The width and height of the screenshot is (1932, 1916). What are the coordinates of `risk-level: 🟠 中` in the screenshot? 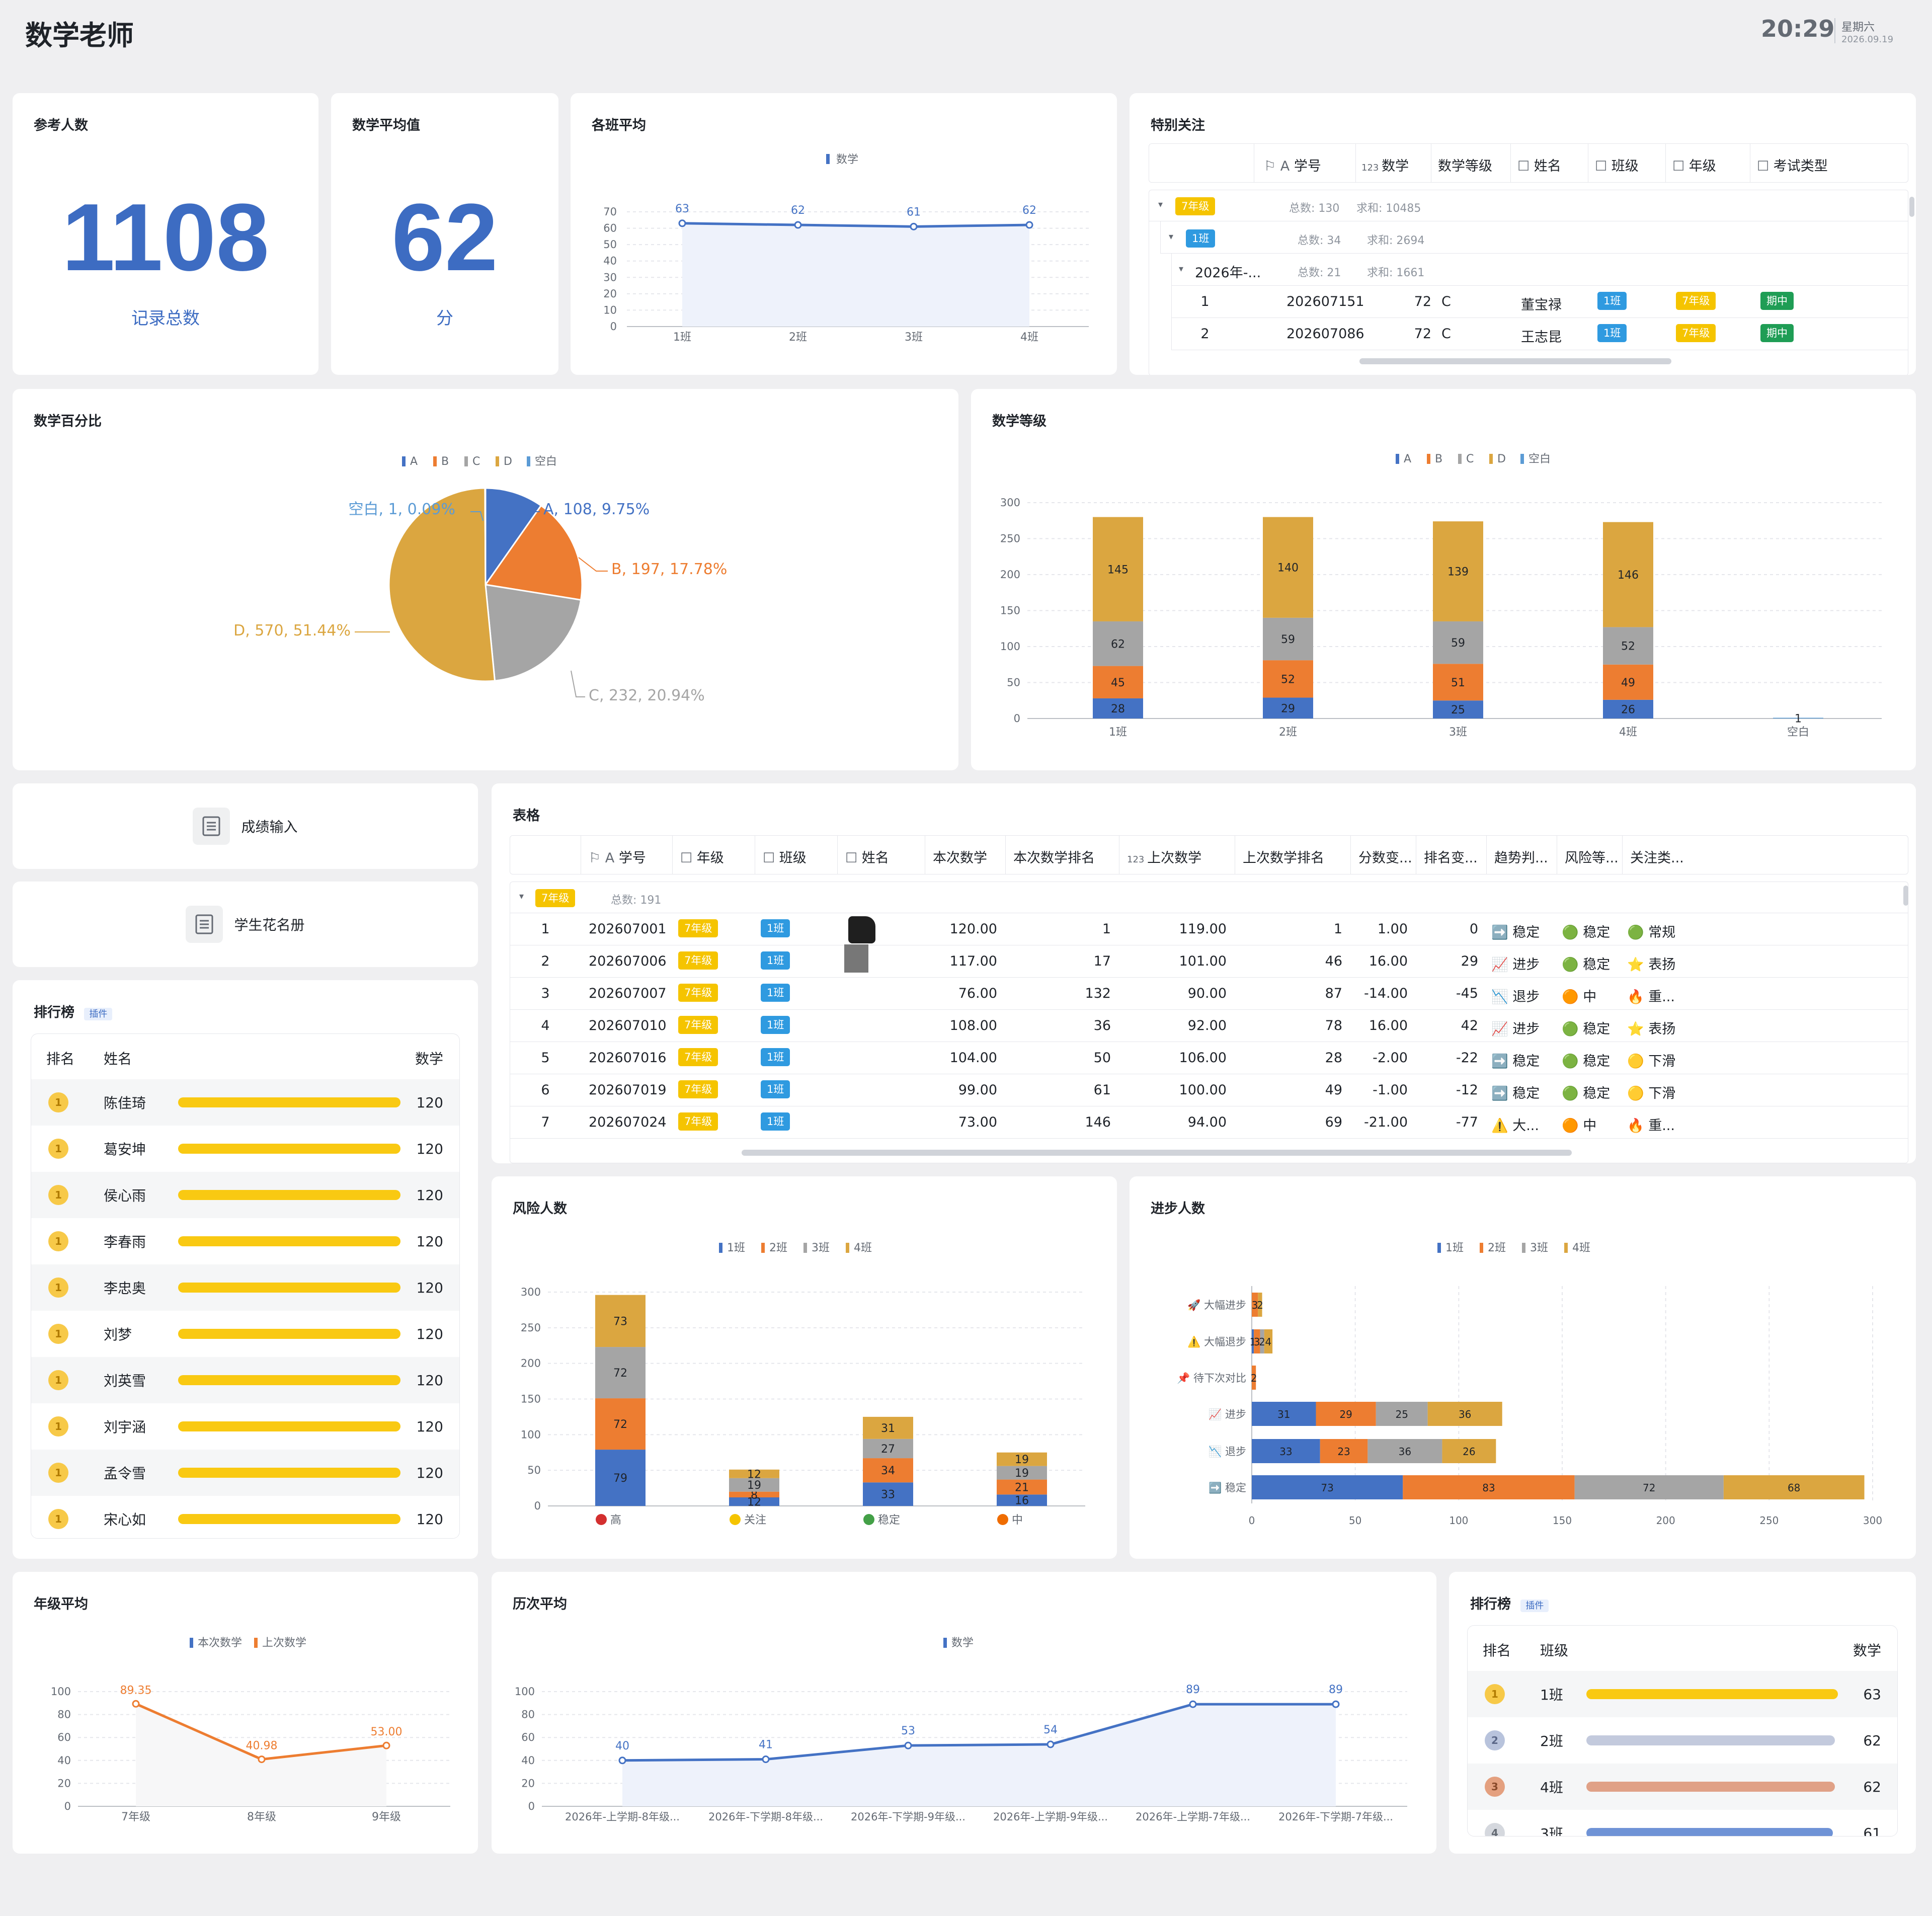 It's located at (1580, 997).